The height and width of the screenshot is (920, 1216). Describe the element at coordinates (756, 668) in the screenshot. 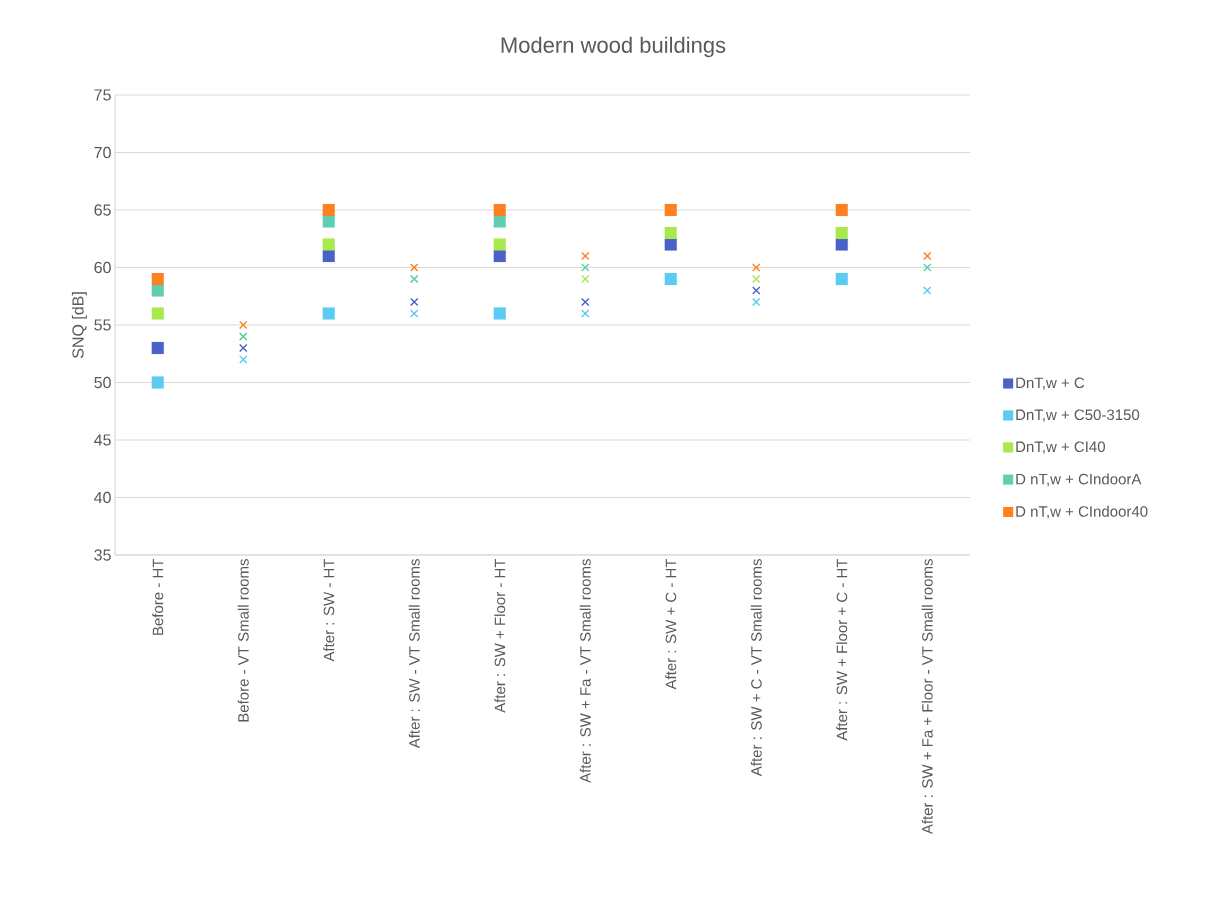

I see `x-tick-label: After : SW + C - VT Small rooms` at that location.